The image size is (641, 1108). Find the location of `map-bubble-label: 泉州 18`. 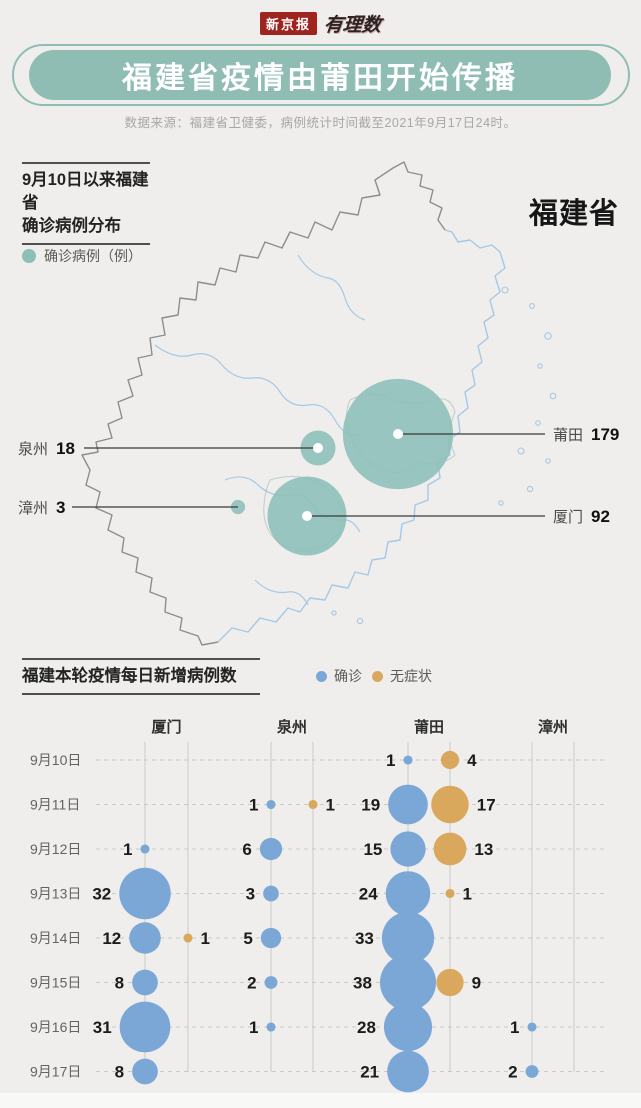

map-bubble-label: 泉州 18 is located at coordinates (46, 448).